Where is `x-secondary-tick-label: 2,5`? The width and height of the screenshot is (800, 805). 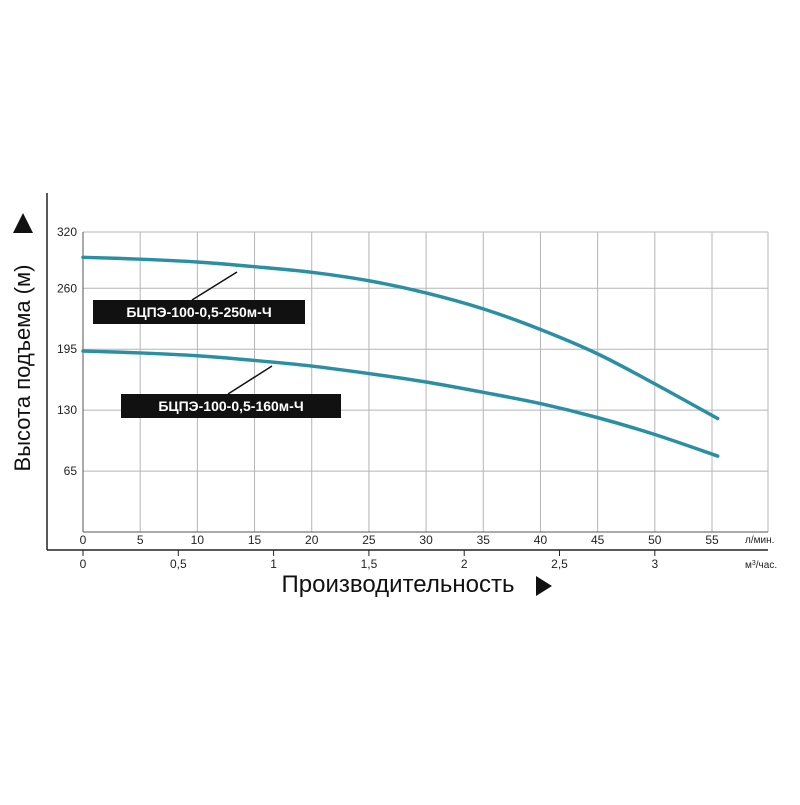
x-secondary-tick-label: 2,5 is located at coordinates (559, 564).